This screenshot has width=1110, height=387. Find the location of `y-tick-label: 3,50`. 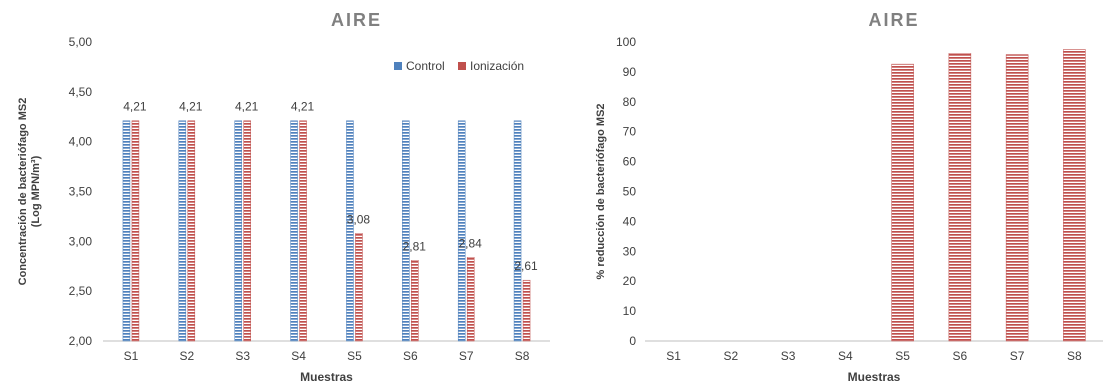

y-tick-label: 3,50 is located at coordinates (81, 192).